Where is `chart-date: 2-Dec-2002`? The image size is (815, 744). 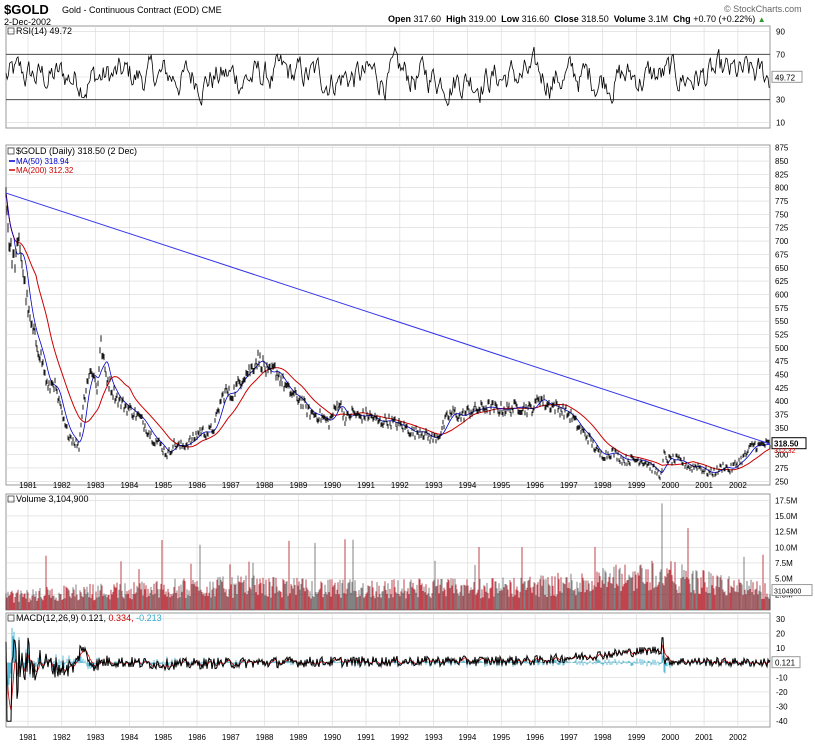 chart-date: 2-Dec-2002 is located at coordinates (28, 22).